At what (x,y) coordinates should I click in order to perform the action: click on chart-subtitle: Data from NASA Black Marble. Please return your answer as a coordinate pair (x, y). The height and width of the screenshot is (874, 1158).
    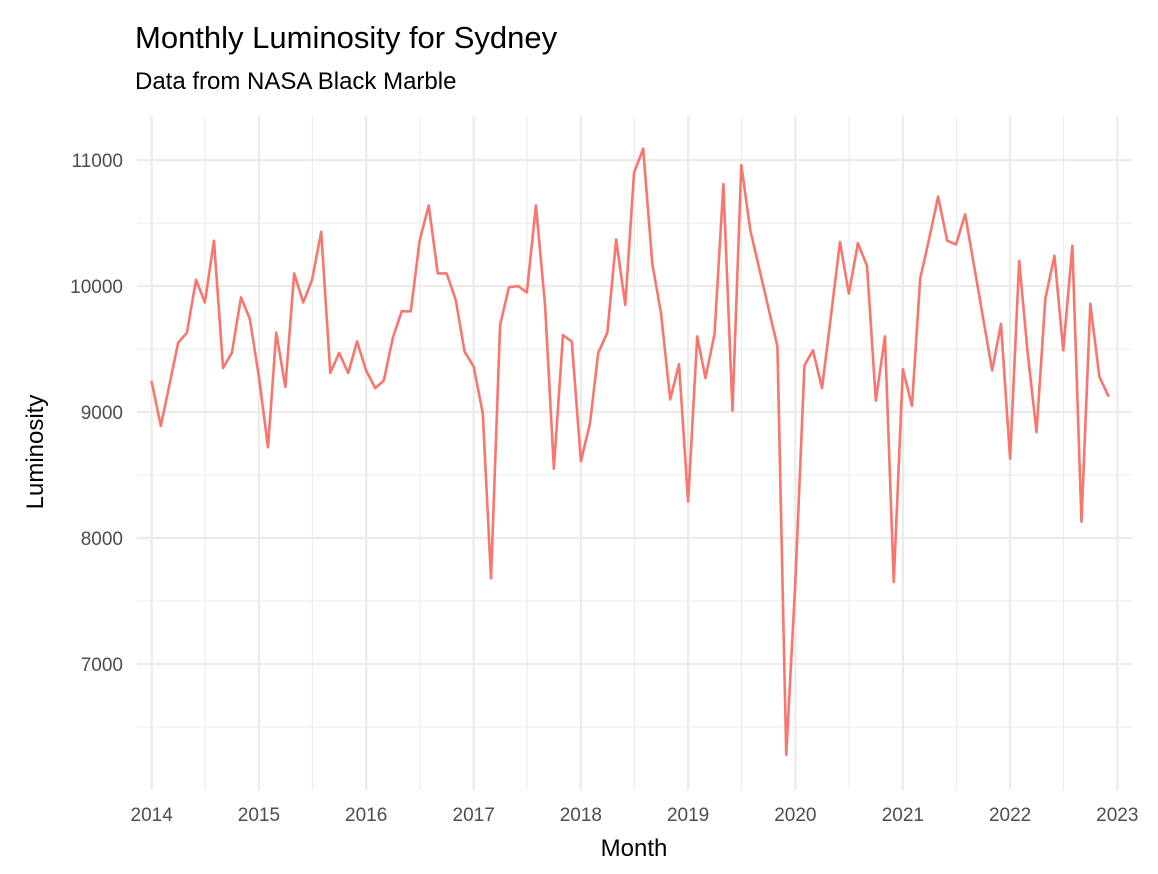
    Looking at the image, I should click on (296, 81).